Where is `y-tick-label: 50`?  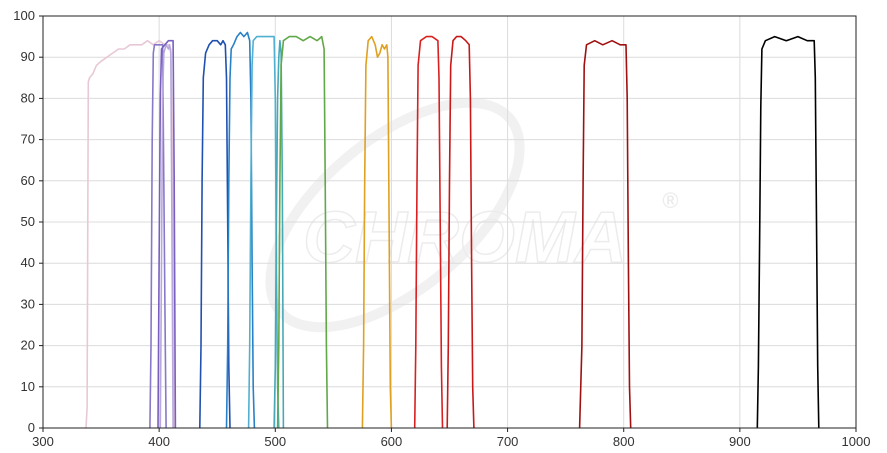
y-tick-label: 50 is located at coordinates (28, 221).